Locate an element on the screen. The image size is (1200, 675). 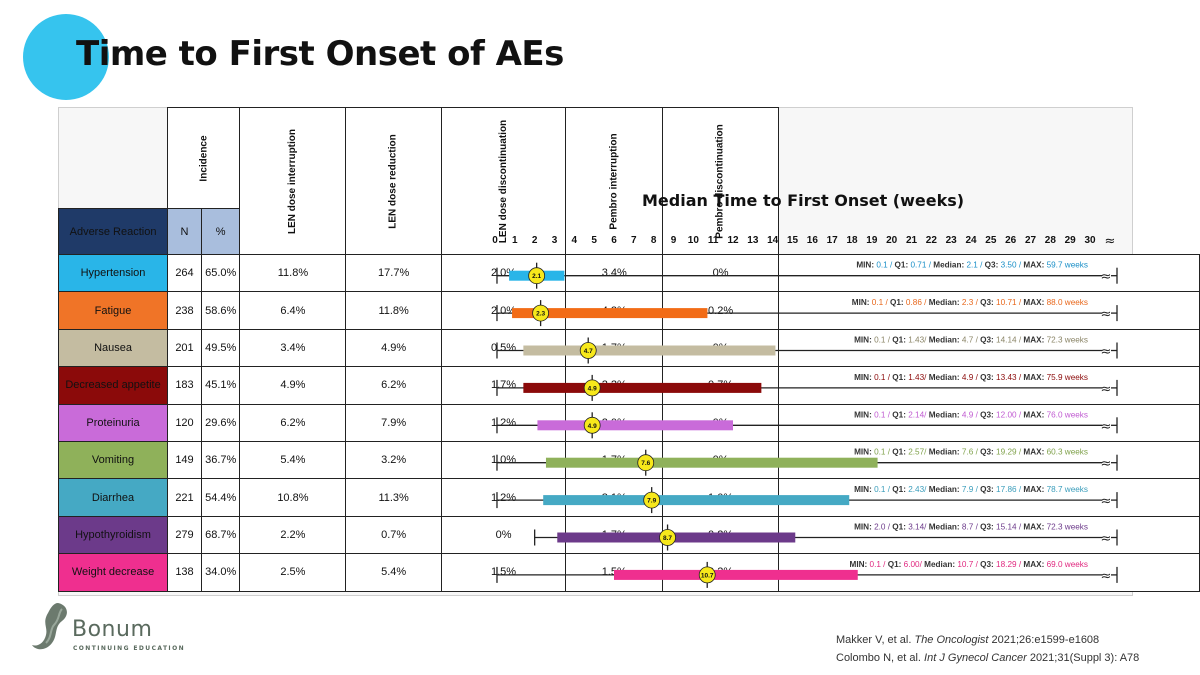
stat-value: 78.7 weeks is located at coordinates (1066, 489).